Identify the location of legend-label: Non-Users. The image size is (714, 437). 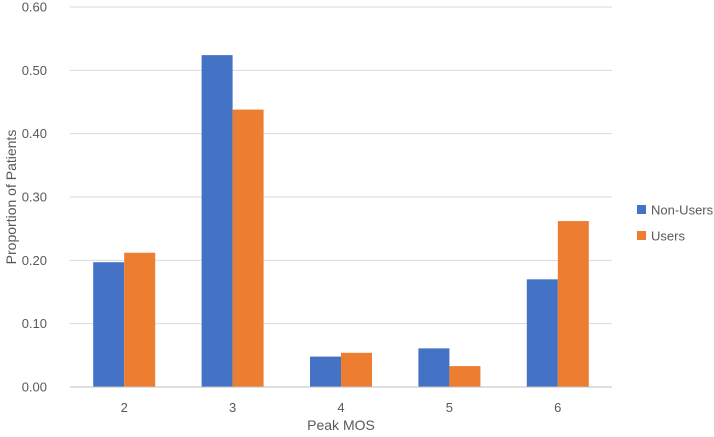
(682, 210).